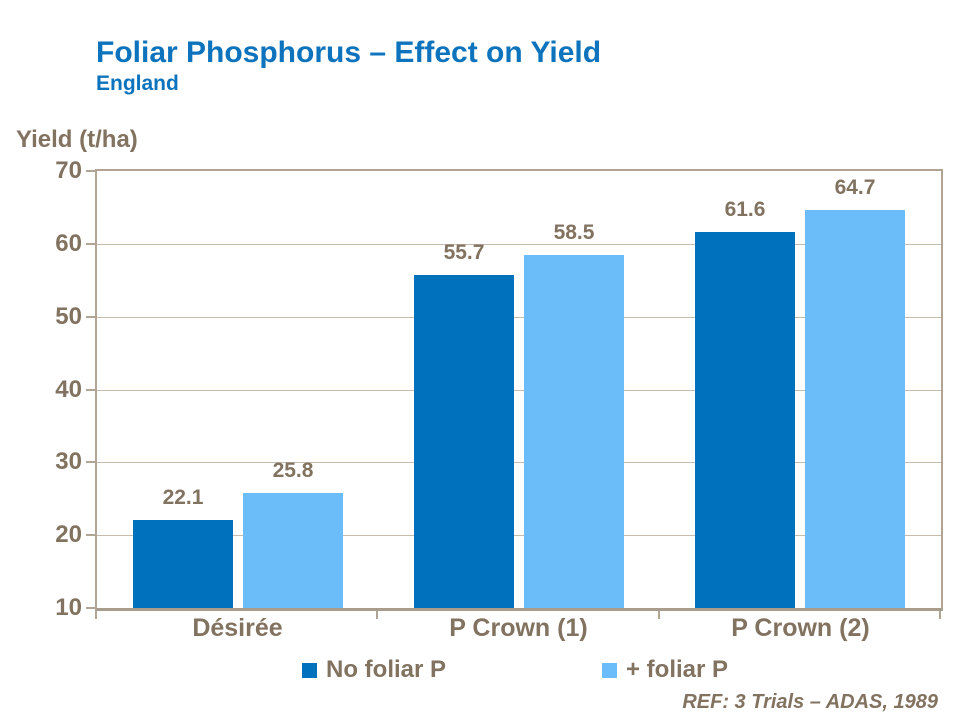  I want to click on y-tick-label: 50, so click(68, 316).